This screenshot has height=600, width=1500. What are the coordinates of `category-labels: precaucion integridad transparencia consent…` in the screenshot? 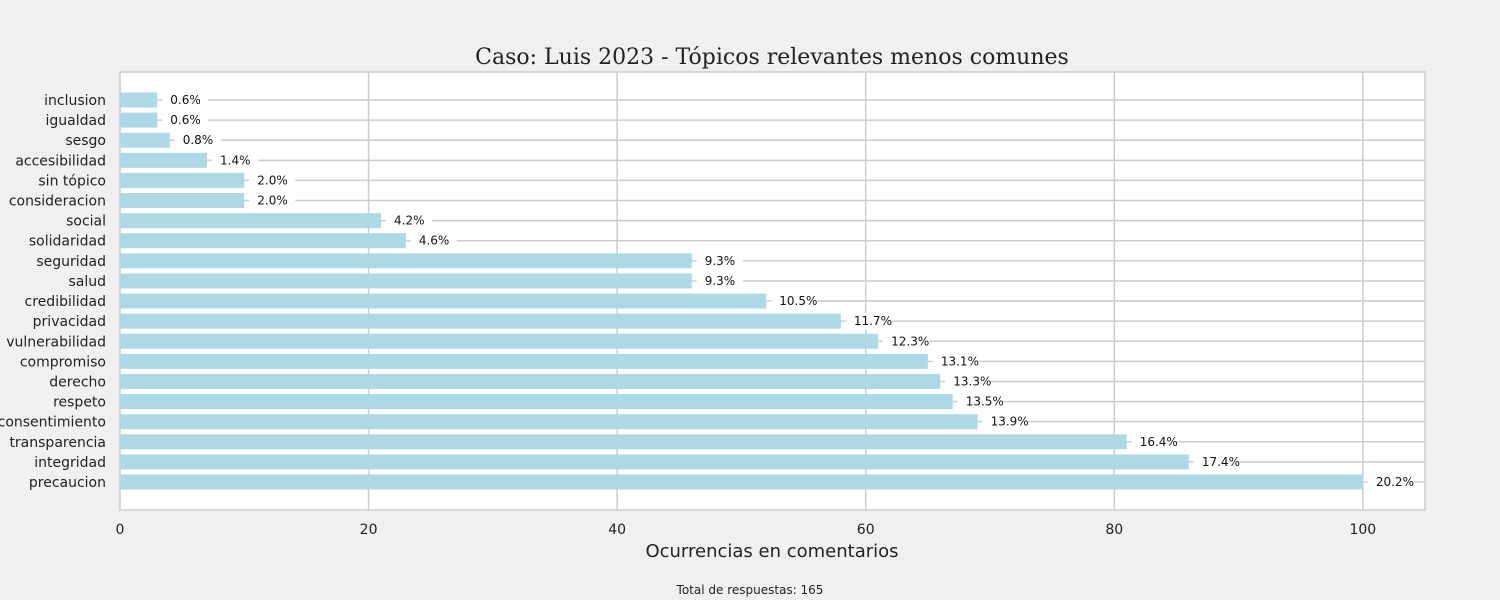 It's located at (53, 292).